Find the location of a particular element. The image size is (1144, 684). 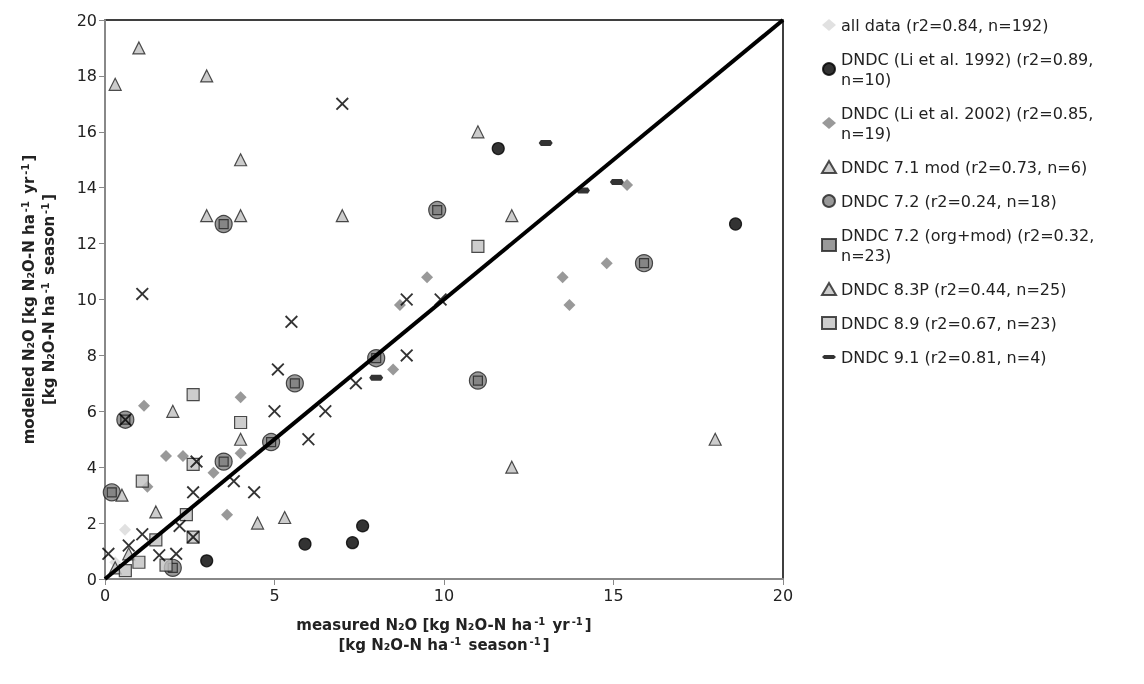

y-tick-label: 20 is located at coordinates (86, 20).